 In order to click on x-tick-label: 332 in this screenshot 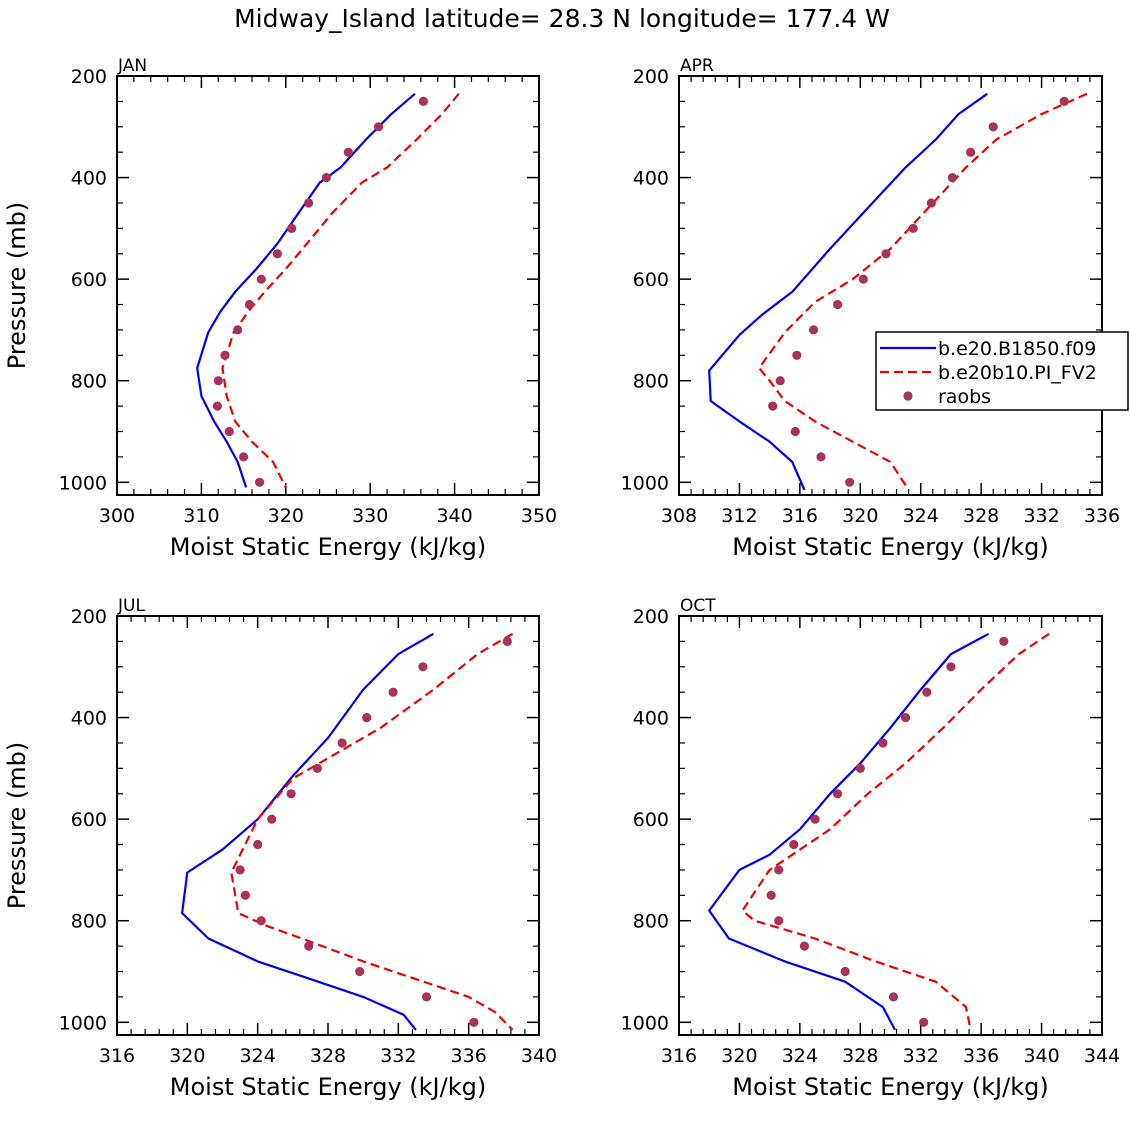, I will do `click(398, 1056)`.